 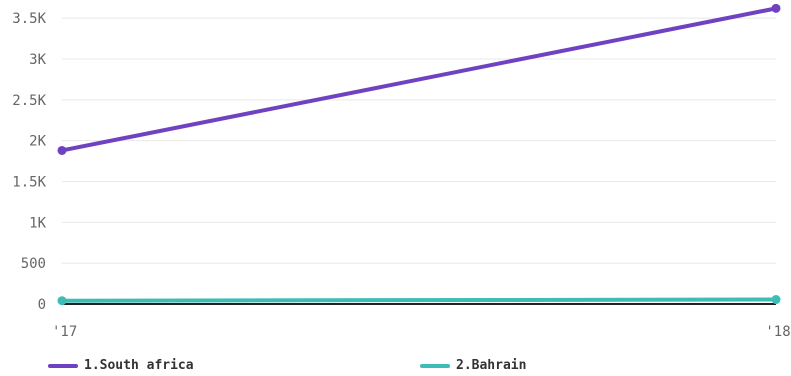 I want to click on legend-item-south-africa: 1.South africa, so click(x=121, y=366).